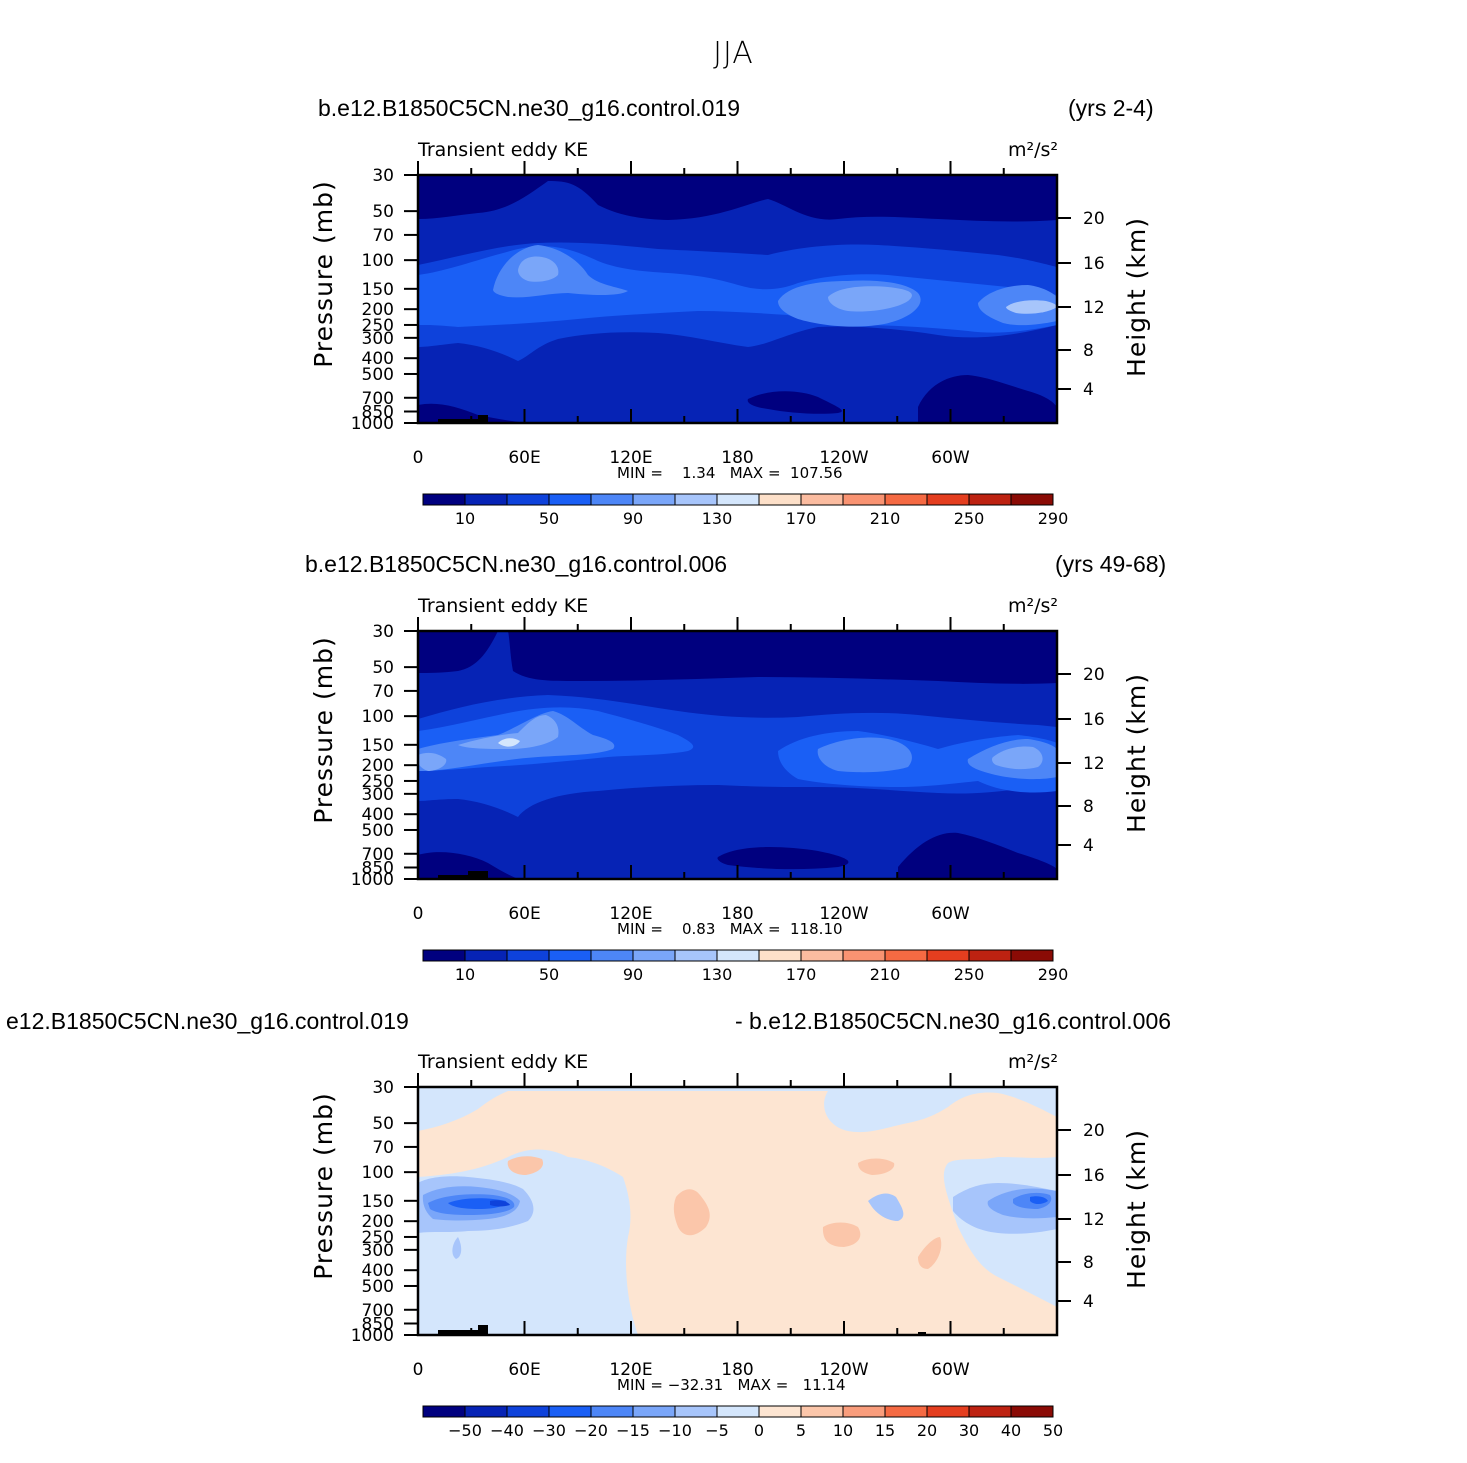 This screenshot has height=1463, width=1467. What do you see at coordinates (885, 1430) in the screenshot?
I see `colorbar-label: 15` at bounding box center [885, 1430].